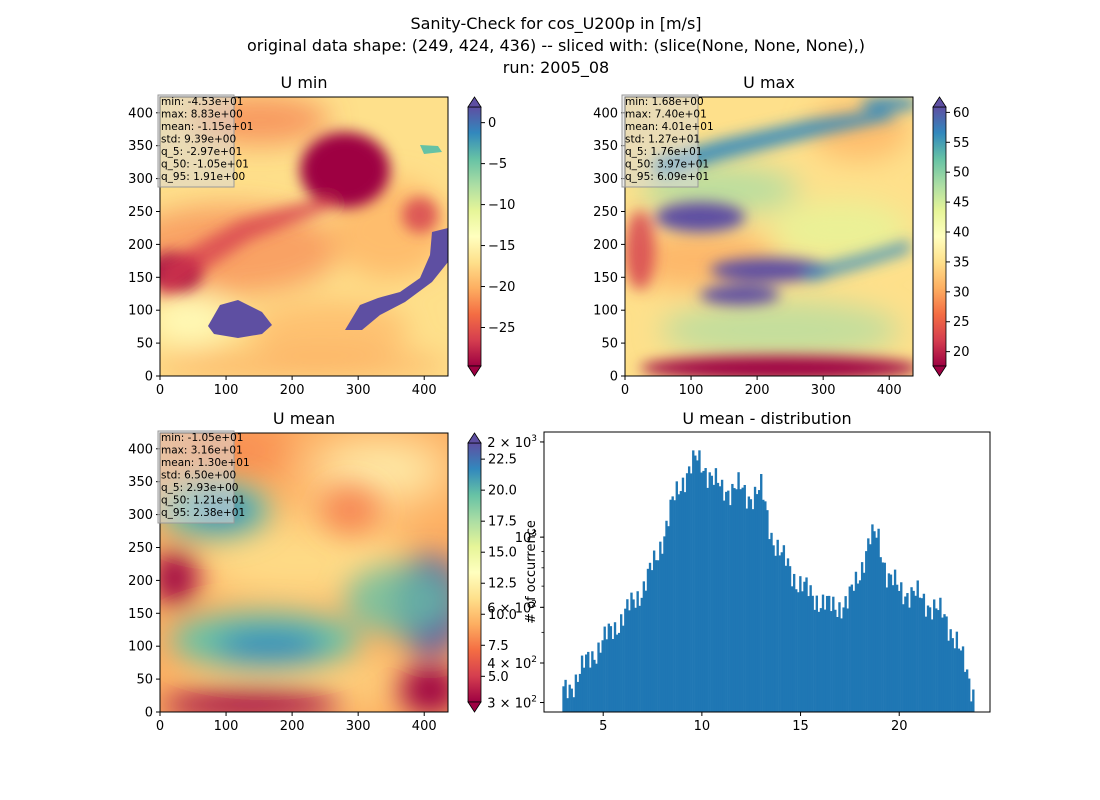 This screenshot has width=1100, height=800. What do you see at coordinates (144, 344) in the screenshot?
I see `y-tick-label: 50` at bounding box center [144, 344].